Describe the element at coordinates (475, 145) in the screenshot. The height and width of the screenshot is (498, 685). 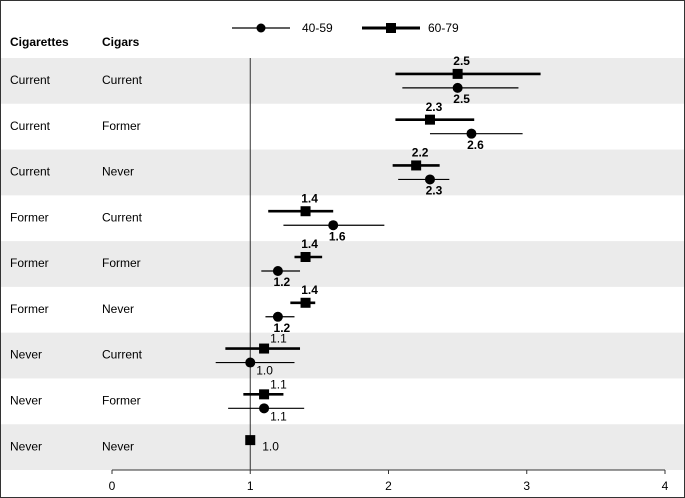
I see `value-label: 2.6` at that location.